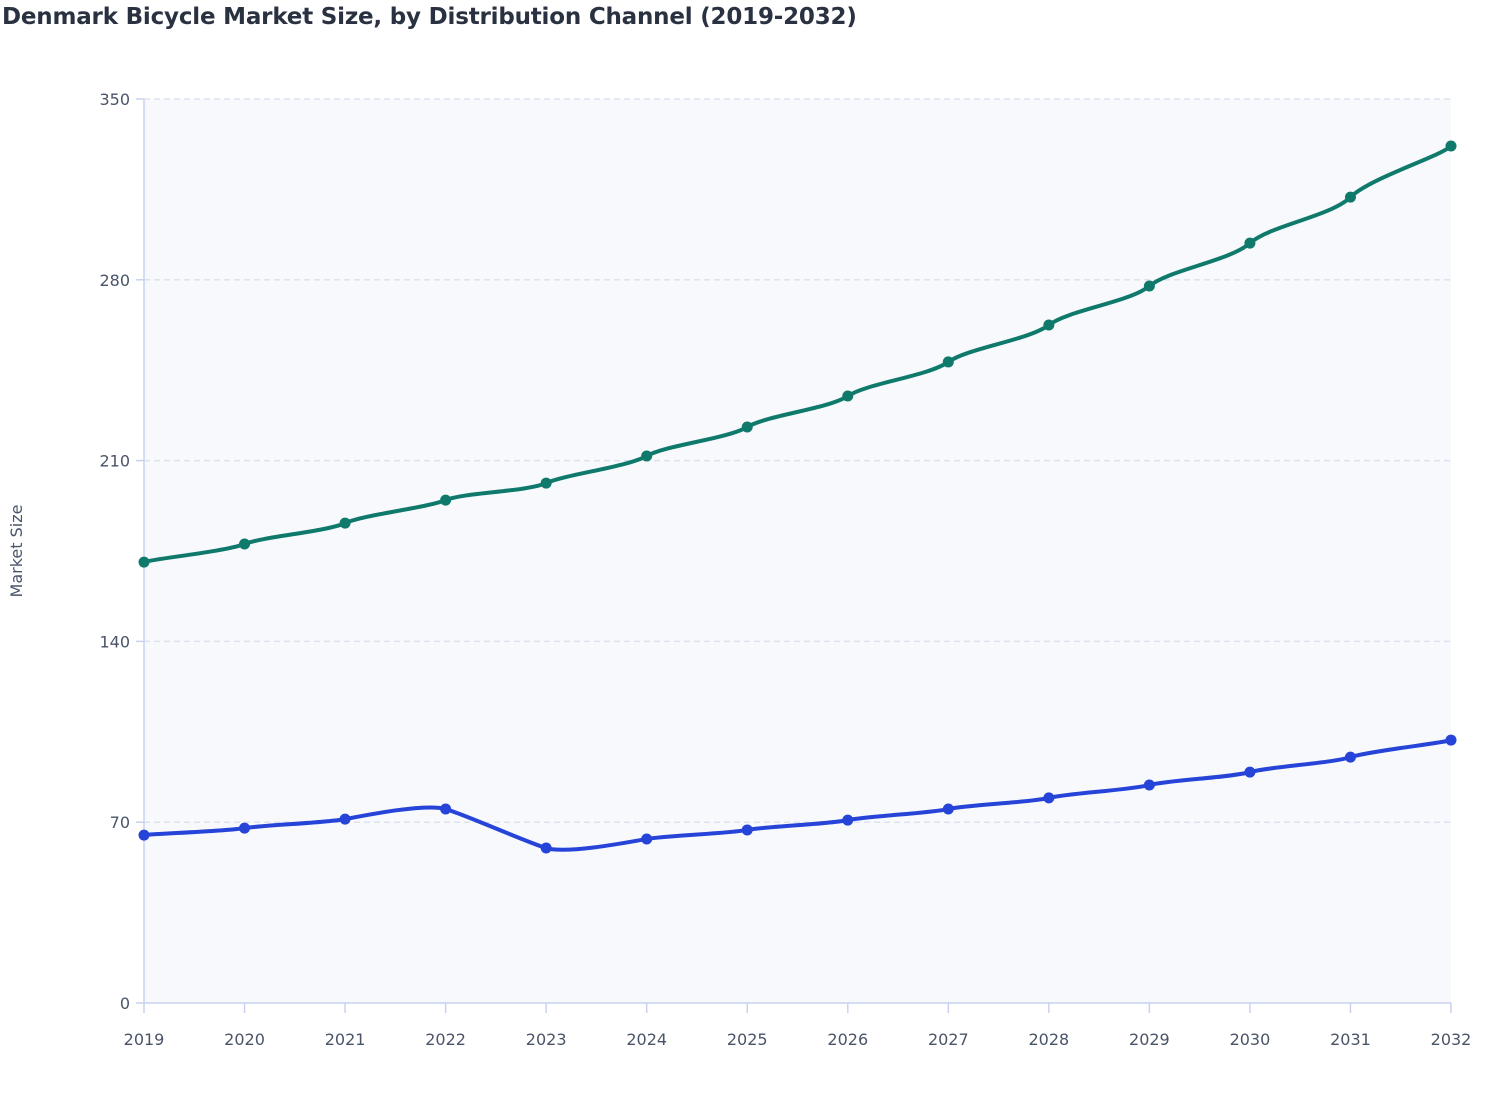 This screenshot has height=1120, width=1508. I want to click on y-tick-label: 0, so click(125, 1003).